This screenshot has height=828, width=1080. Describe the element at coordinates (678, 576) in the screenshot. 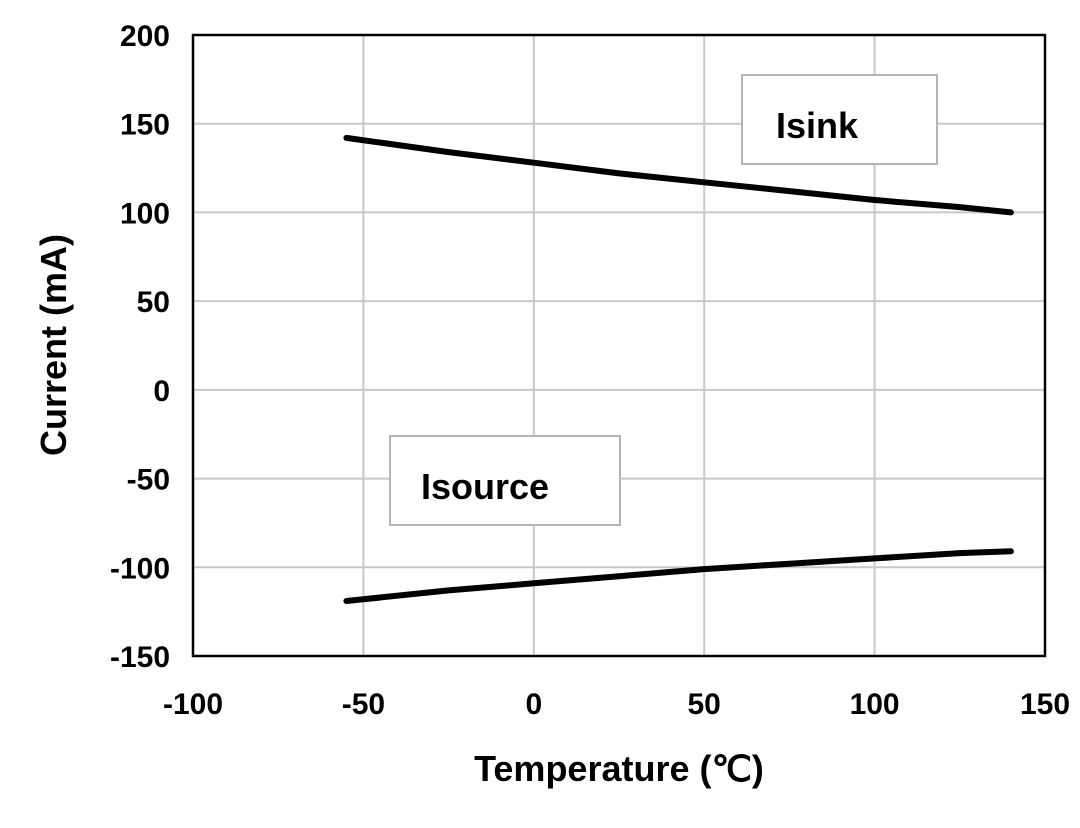

I see `series-line-isource` at that location.